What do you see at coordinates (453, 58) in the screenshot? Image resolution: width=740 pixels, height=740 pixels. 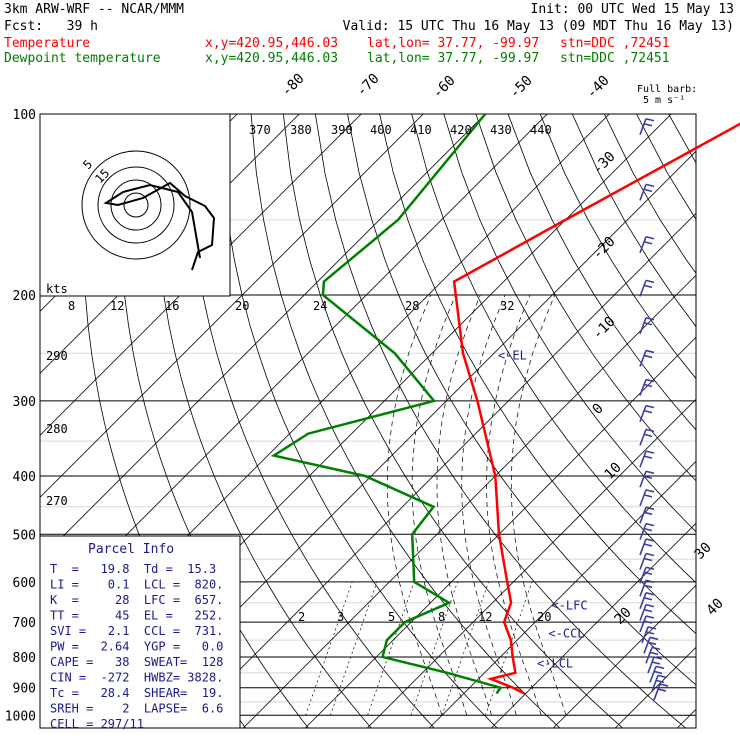 I see `dewpoint-latlon: lat,lon= 37.77, -99.97` at bounding box center [453, 58].